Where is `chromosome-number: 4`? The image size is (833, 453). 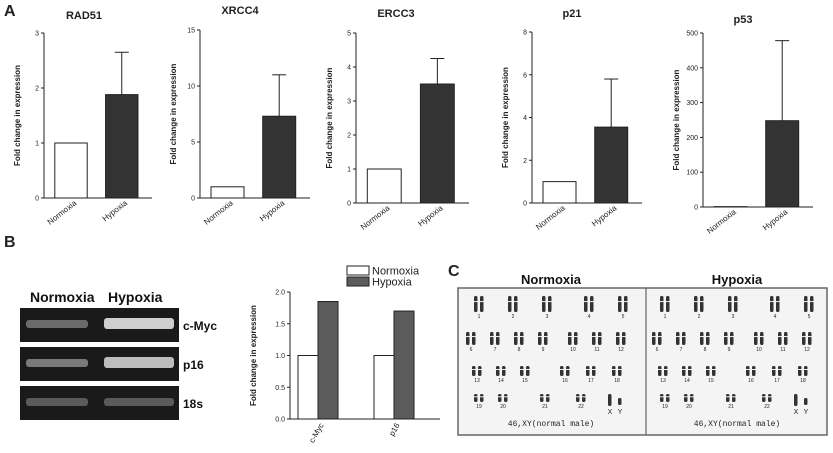
chromosome-number: 4 is located at coordinates (775, 317).